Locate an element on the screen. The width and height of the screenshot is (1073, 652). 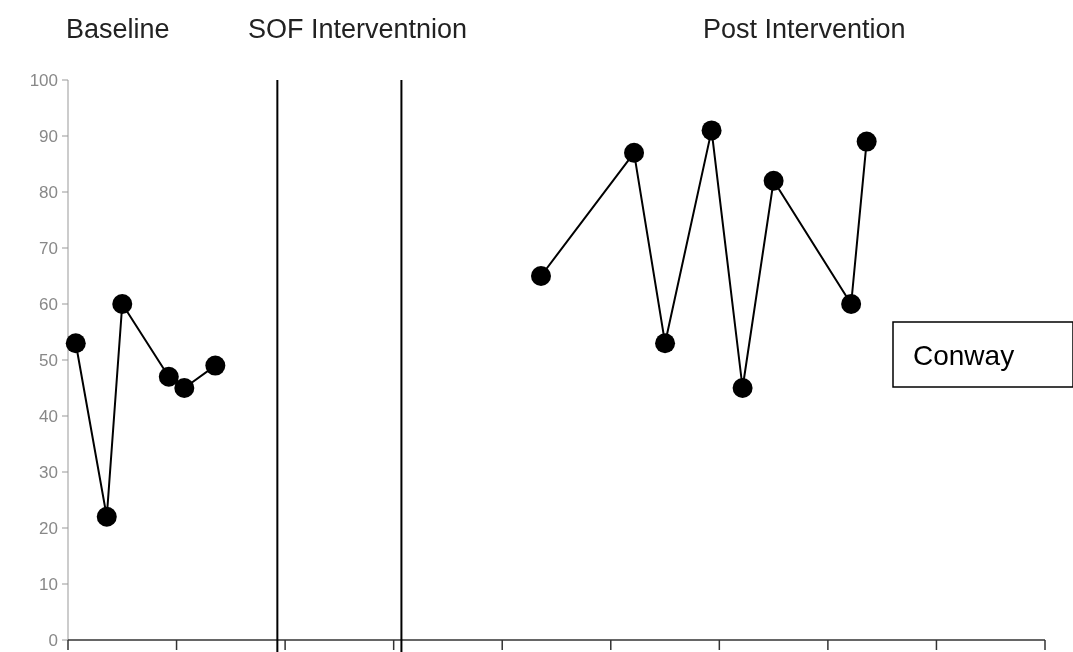
y-tick-label: 80 is located at coordinates (48, 192).